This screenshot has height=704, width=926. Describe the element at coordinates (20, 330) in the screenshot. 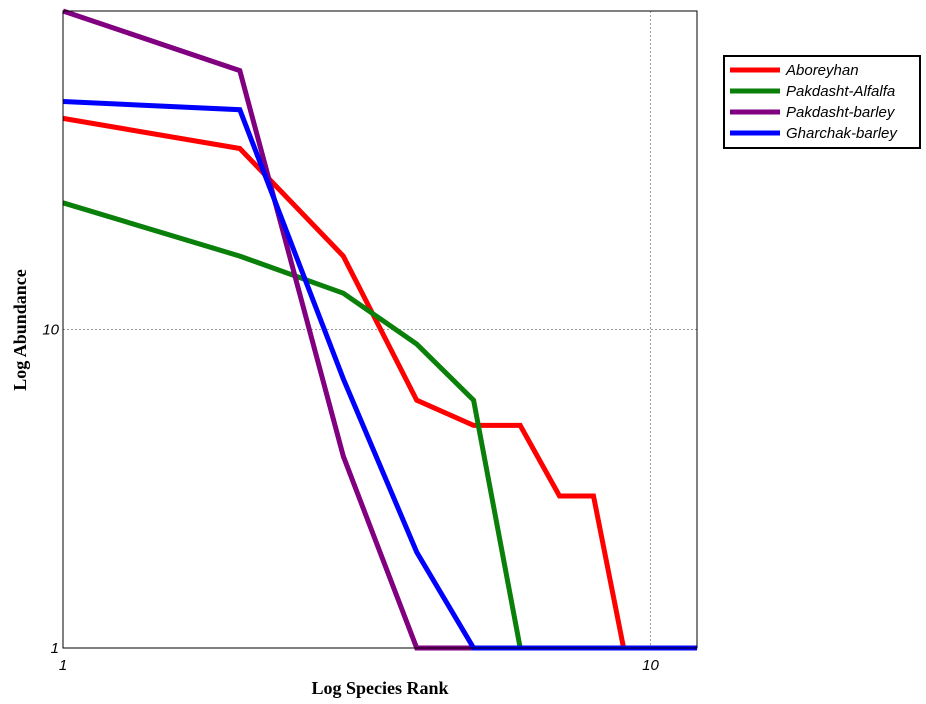

I see `y-axis-title: Log Abundance` at that location.